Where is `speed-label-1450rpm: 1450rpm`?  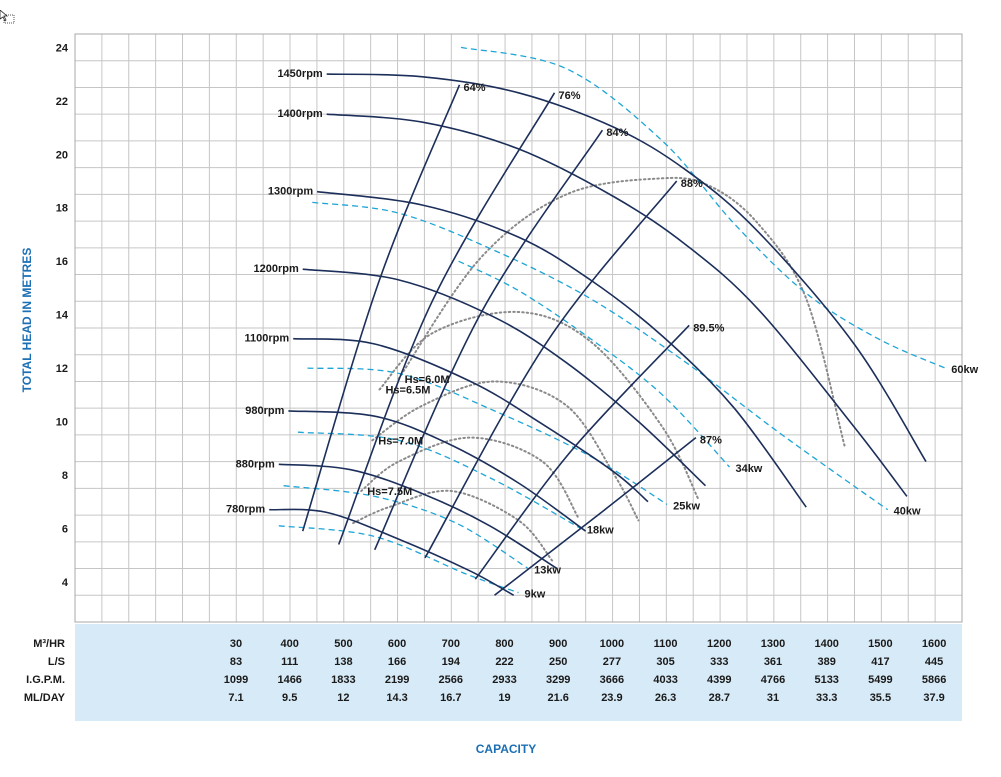
speed-label-1450rpm: 1450rpm is located at coordinates (299, 74).